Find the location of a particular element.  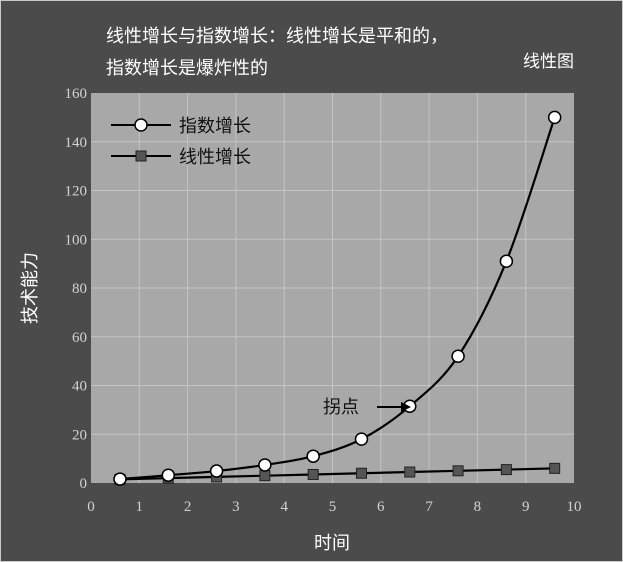

y-tick-label: 20 is located at coordinates (79, 435).